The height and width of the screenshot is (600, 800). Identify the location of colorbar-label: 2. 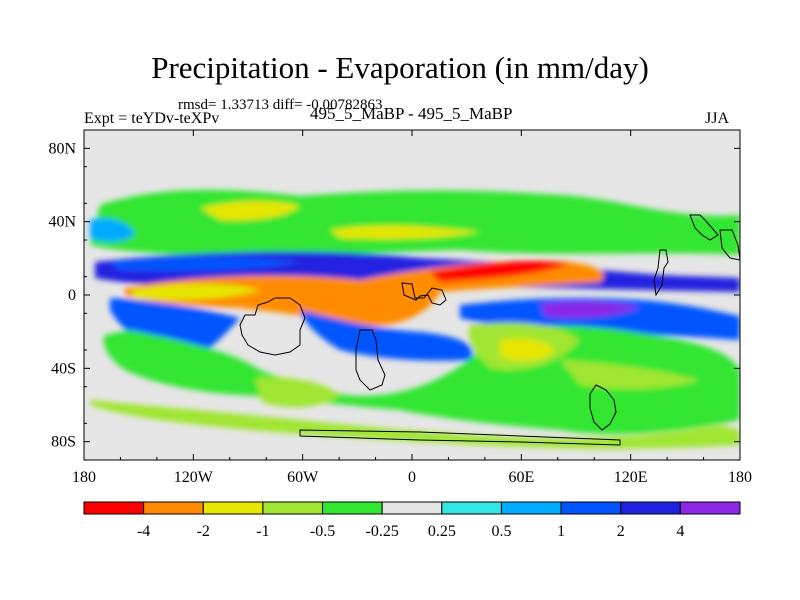
(621, 531).